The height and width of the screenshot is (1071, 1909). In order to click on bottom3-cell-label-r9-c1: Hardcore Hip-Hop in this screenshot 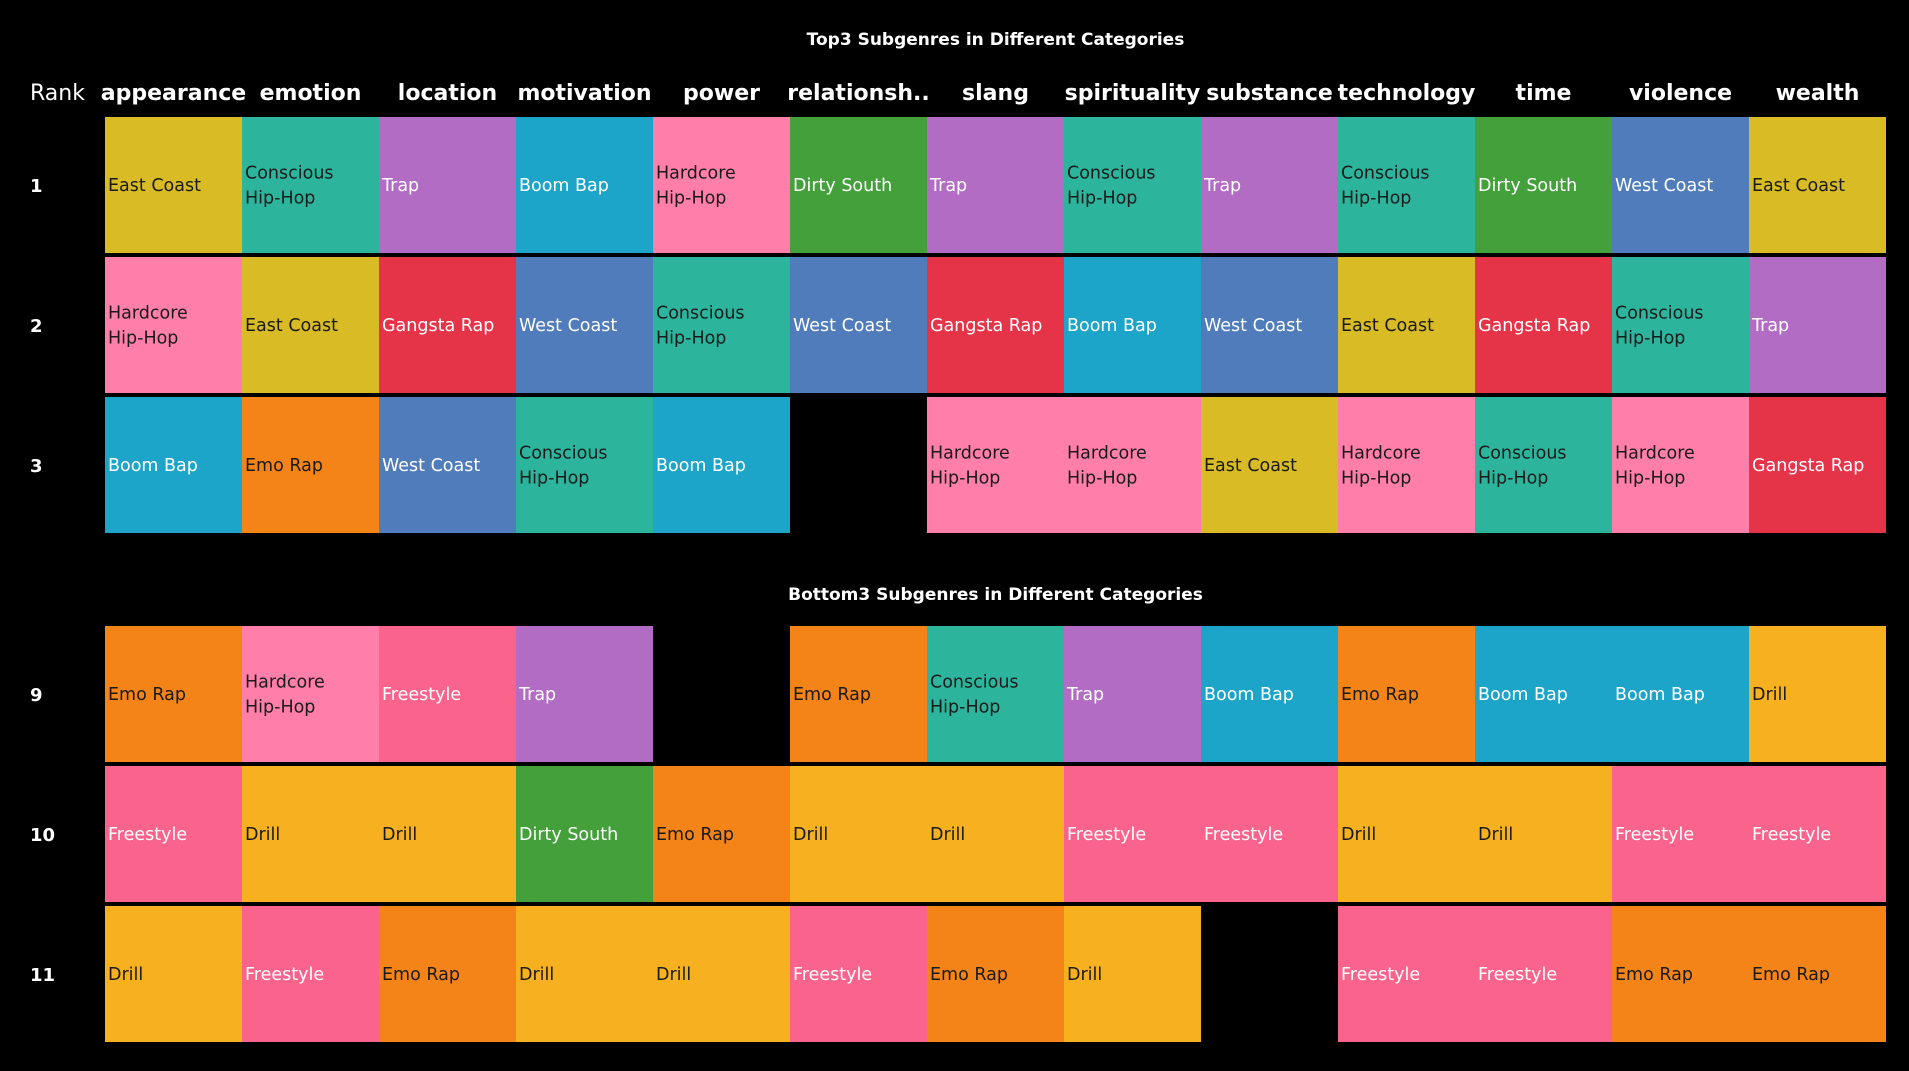, I will do `click(285, 695)`.